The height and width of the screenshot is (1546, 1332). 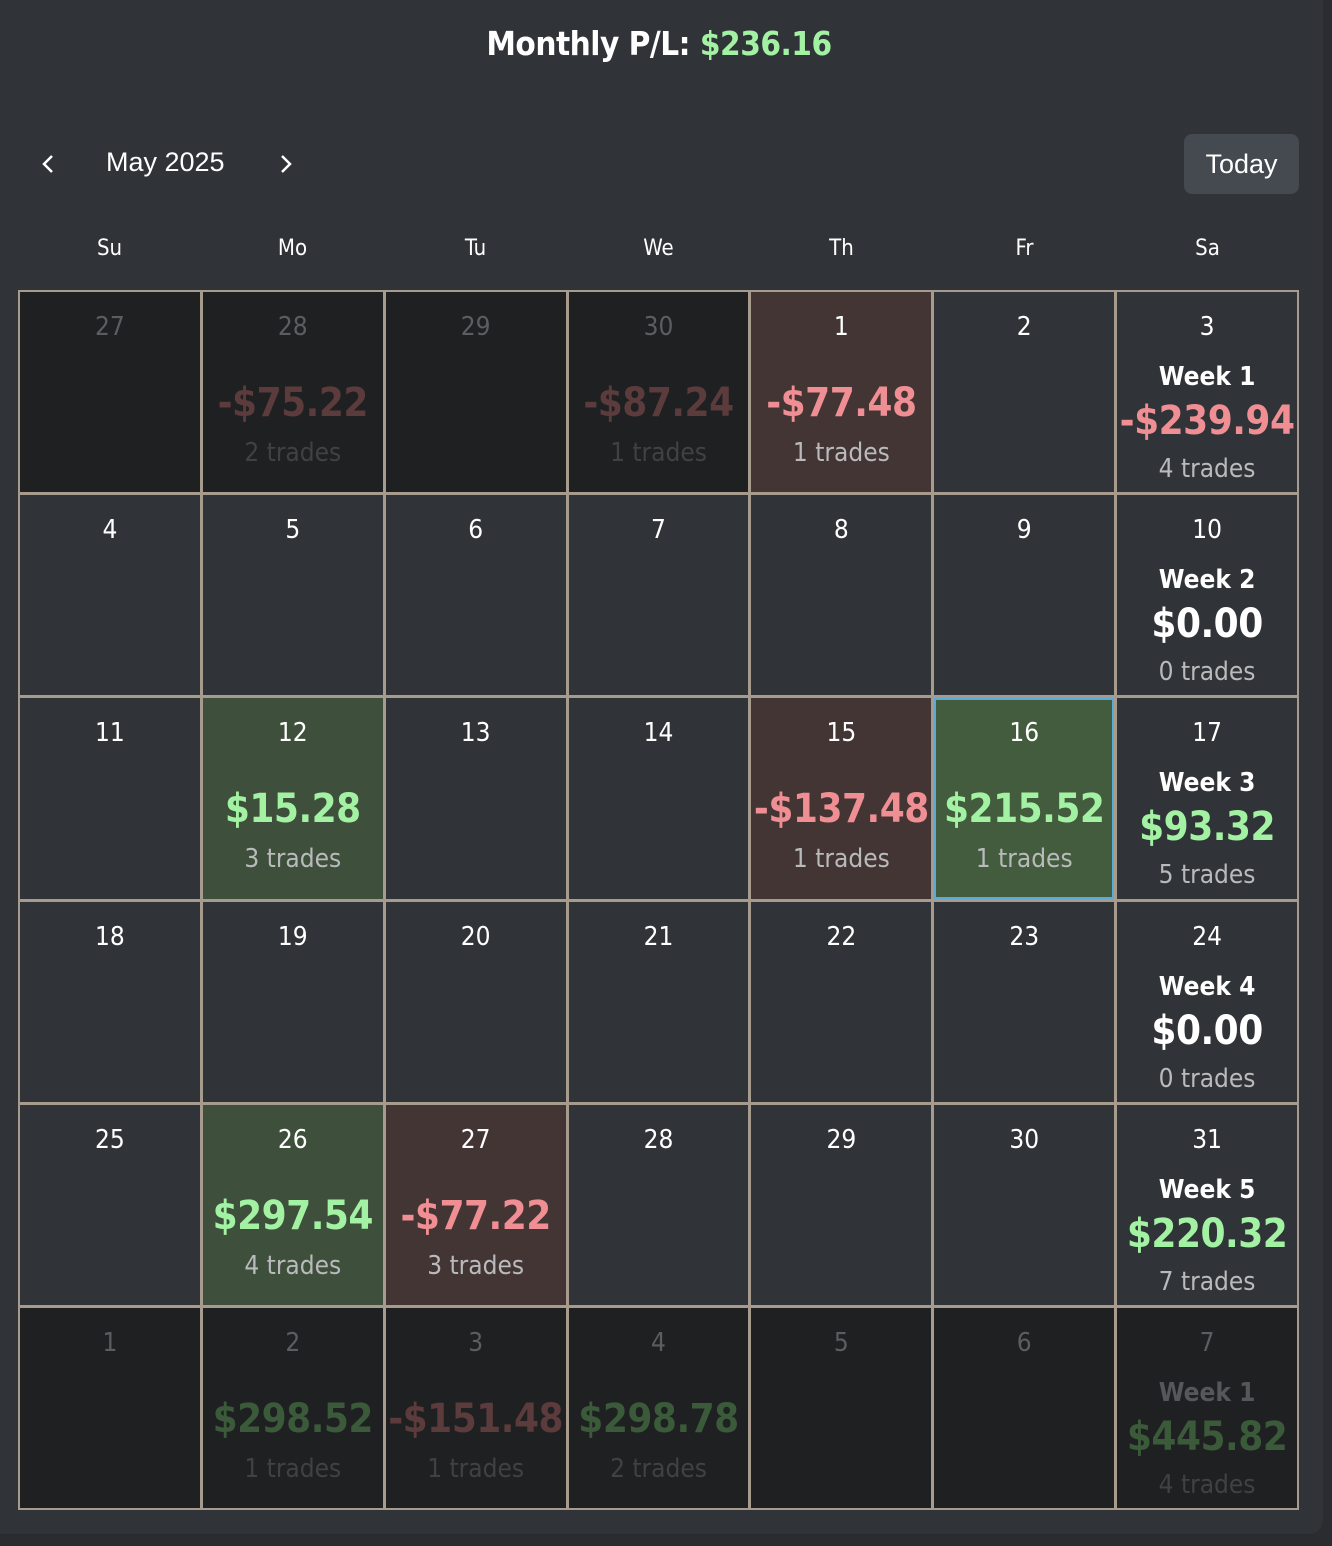 What do you see at coordinates (1207, 1342) in the screenshot?
I see `day-number: 7` at bounding box center [1207, 1342].